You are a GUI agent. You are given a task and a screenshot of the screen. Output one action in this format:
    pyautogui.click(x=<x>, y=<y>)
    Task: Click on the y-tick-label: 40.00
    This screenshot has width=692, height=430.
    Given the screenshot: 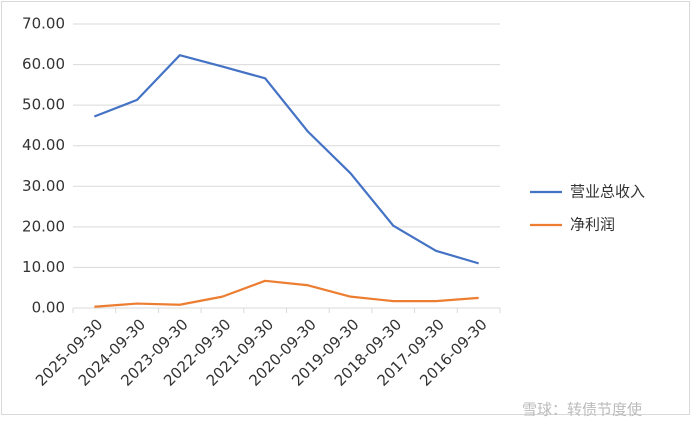 What is the action you would take?
    pyautogui.click(x=43, y=145)
    